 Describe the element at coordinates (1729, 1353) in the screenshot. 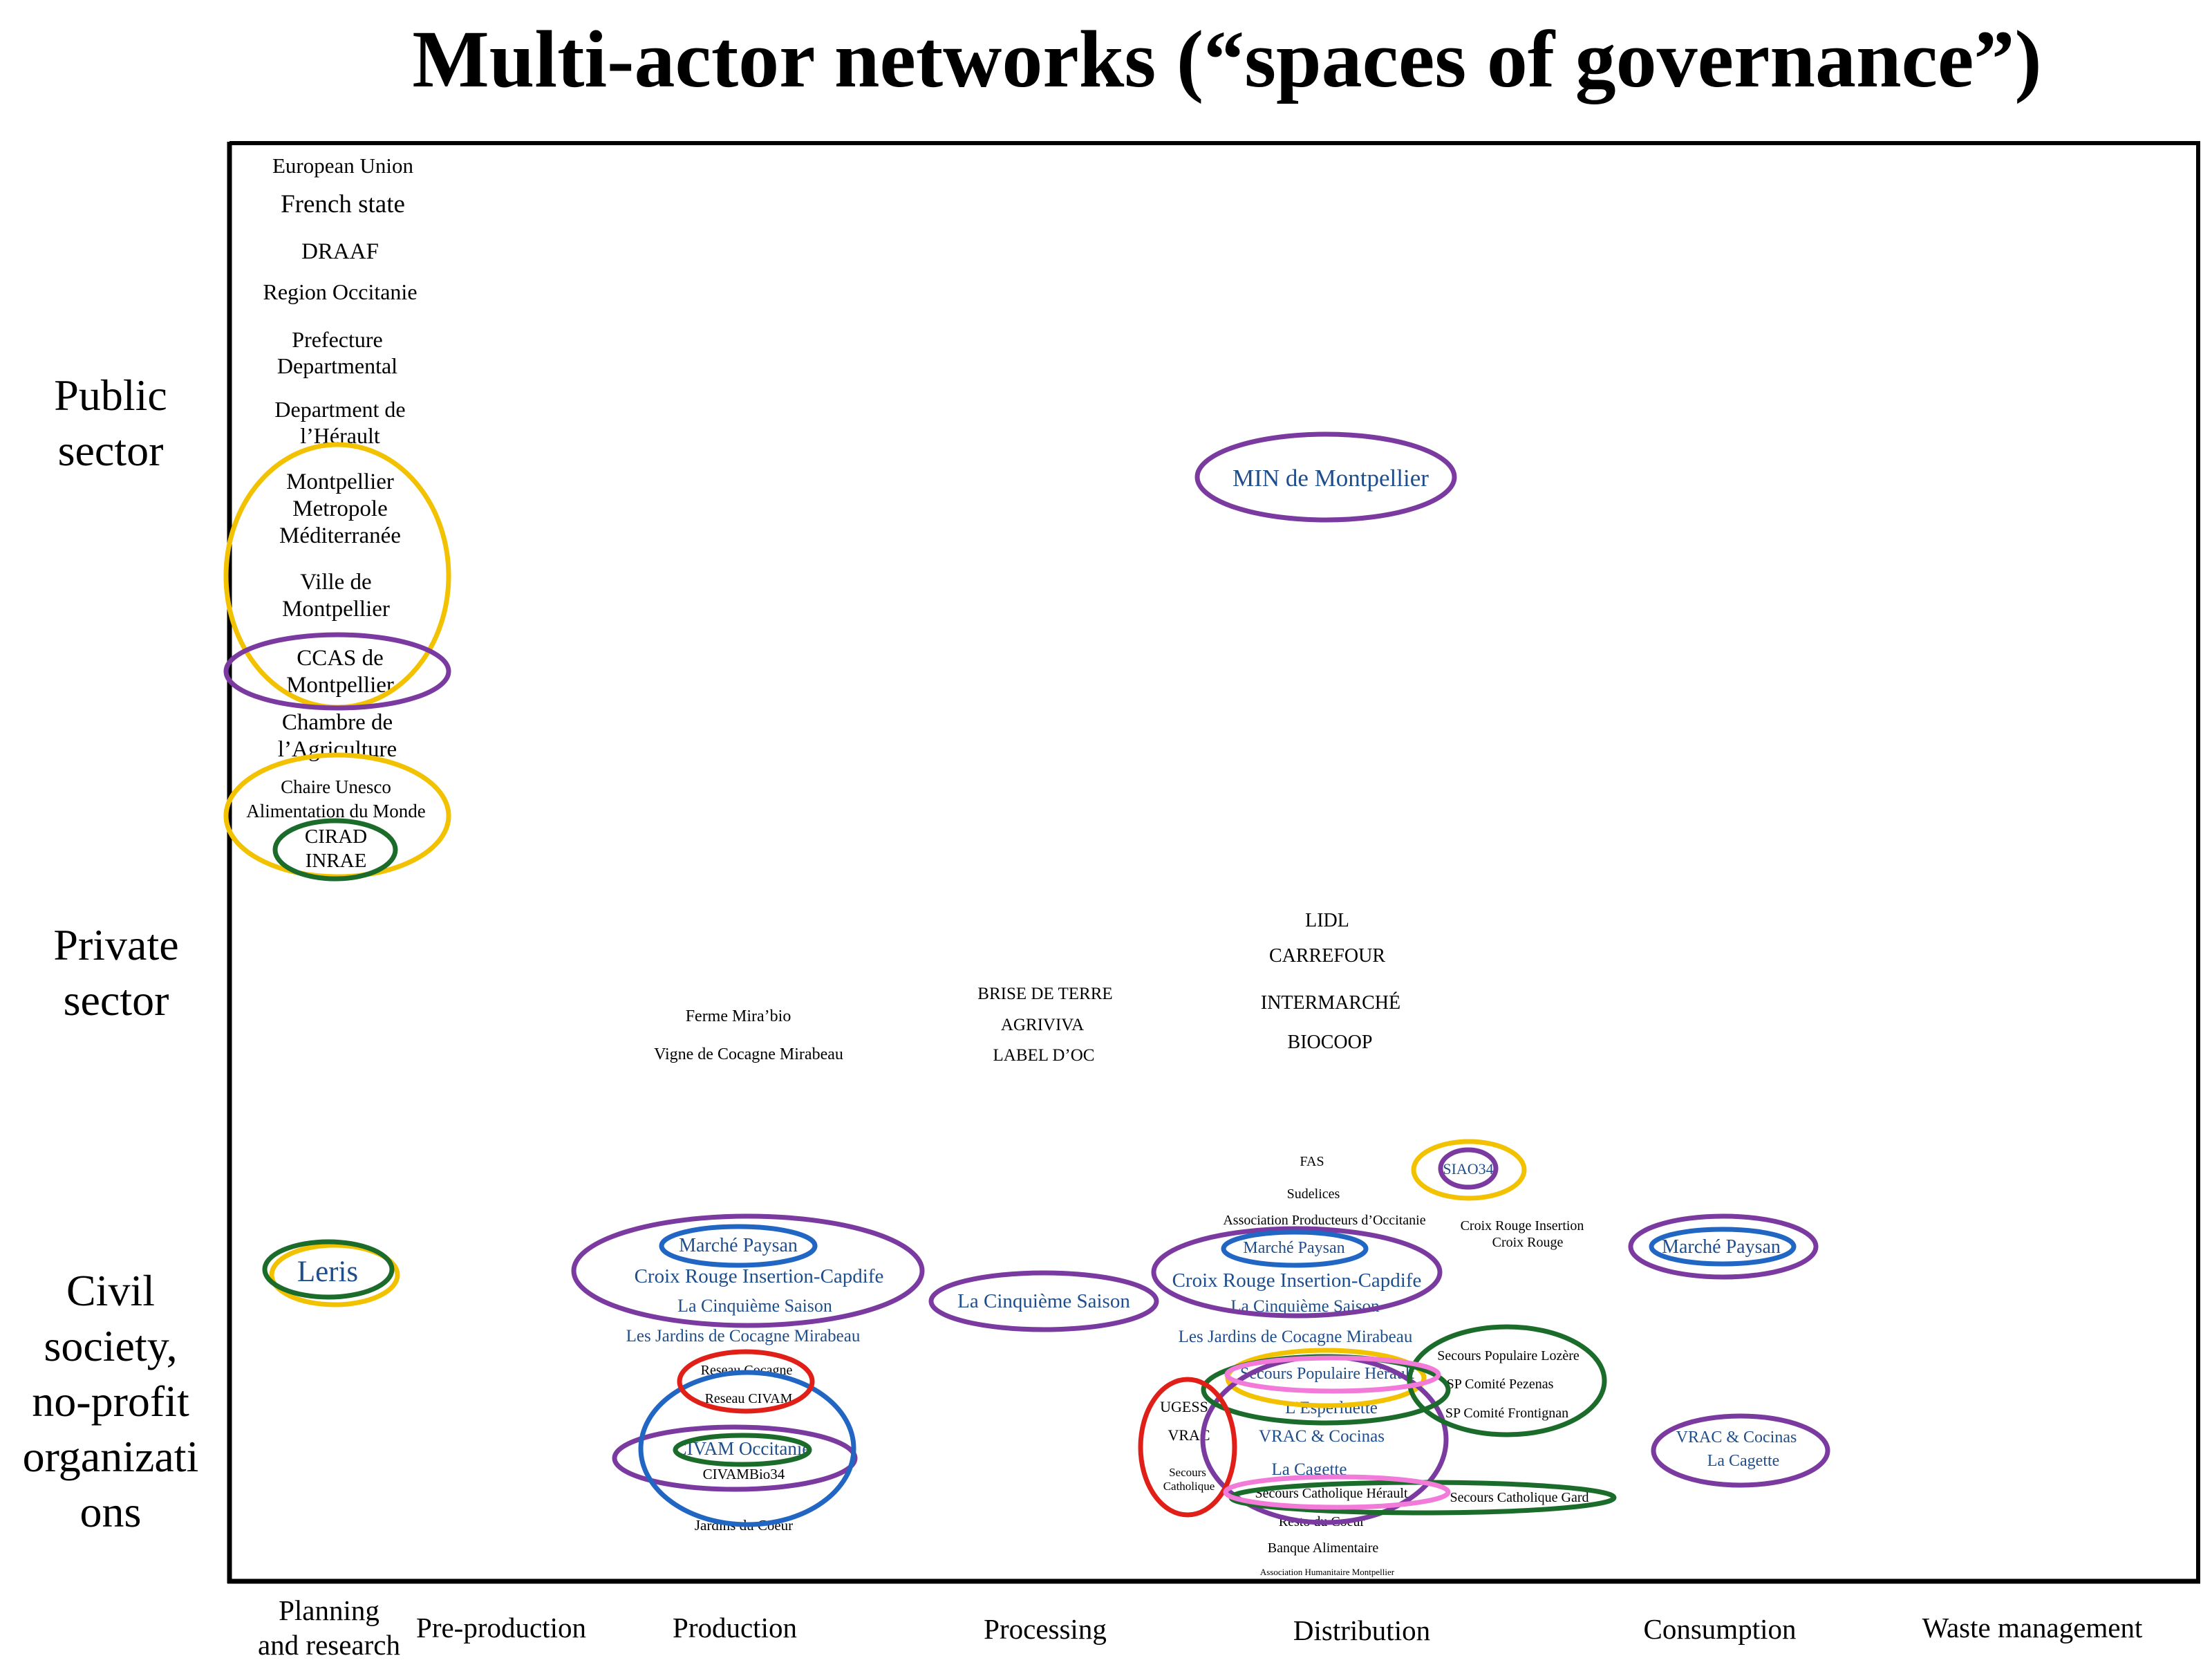

I see `consumption-actors: Marché Paysan VRAC & Cocinas La Cagette` at that location.